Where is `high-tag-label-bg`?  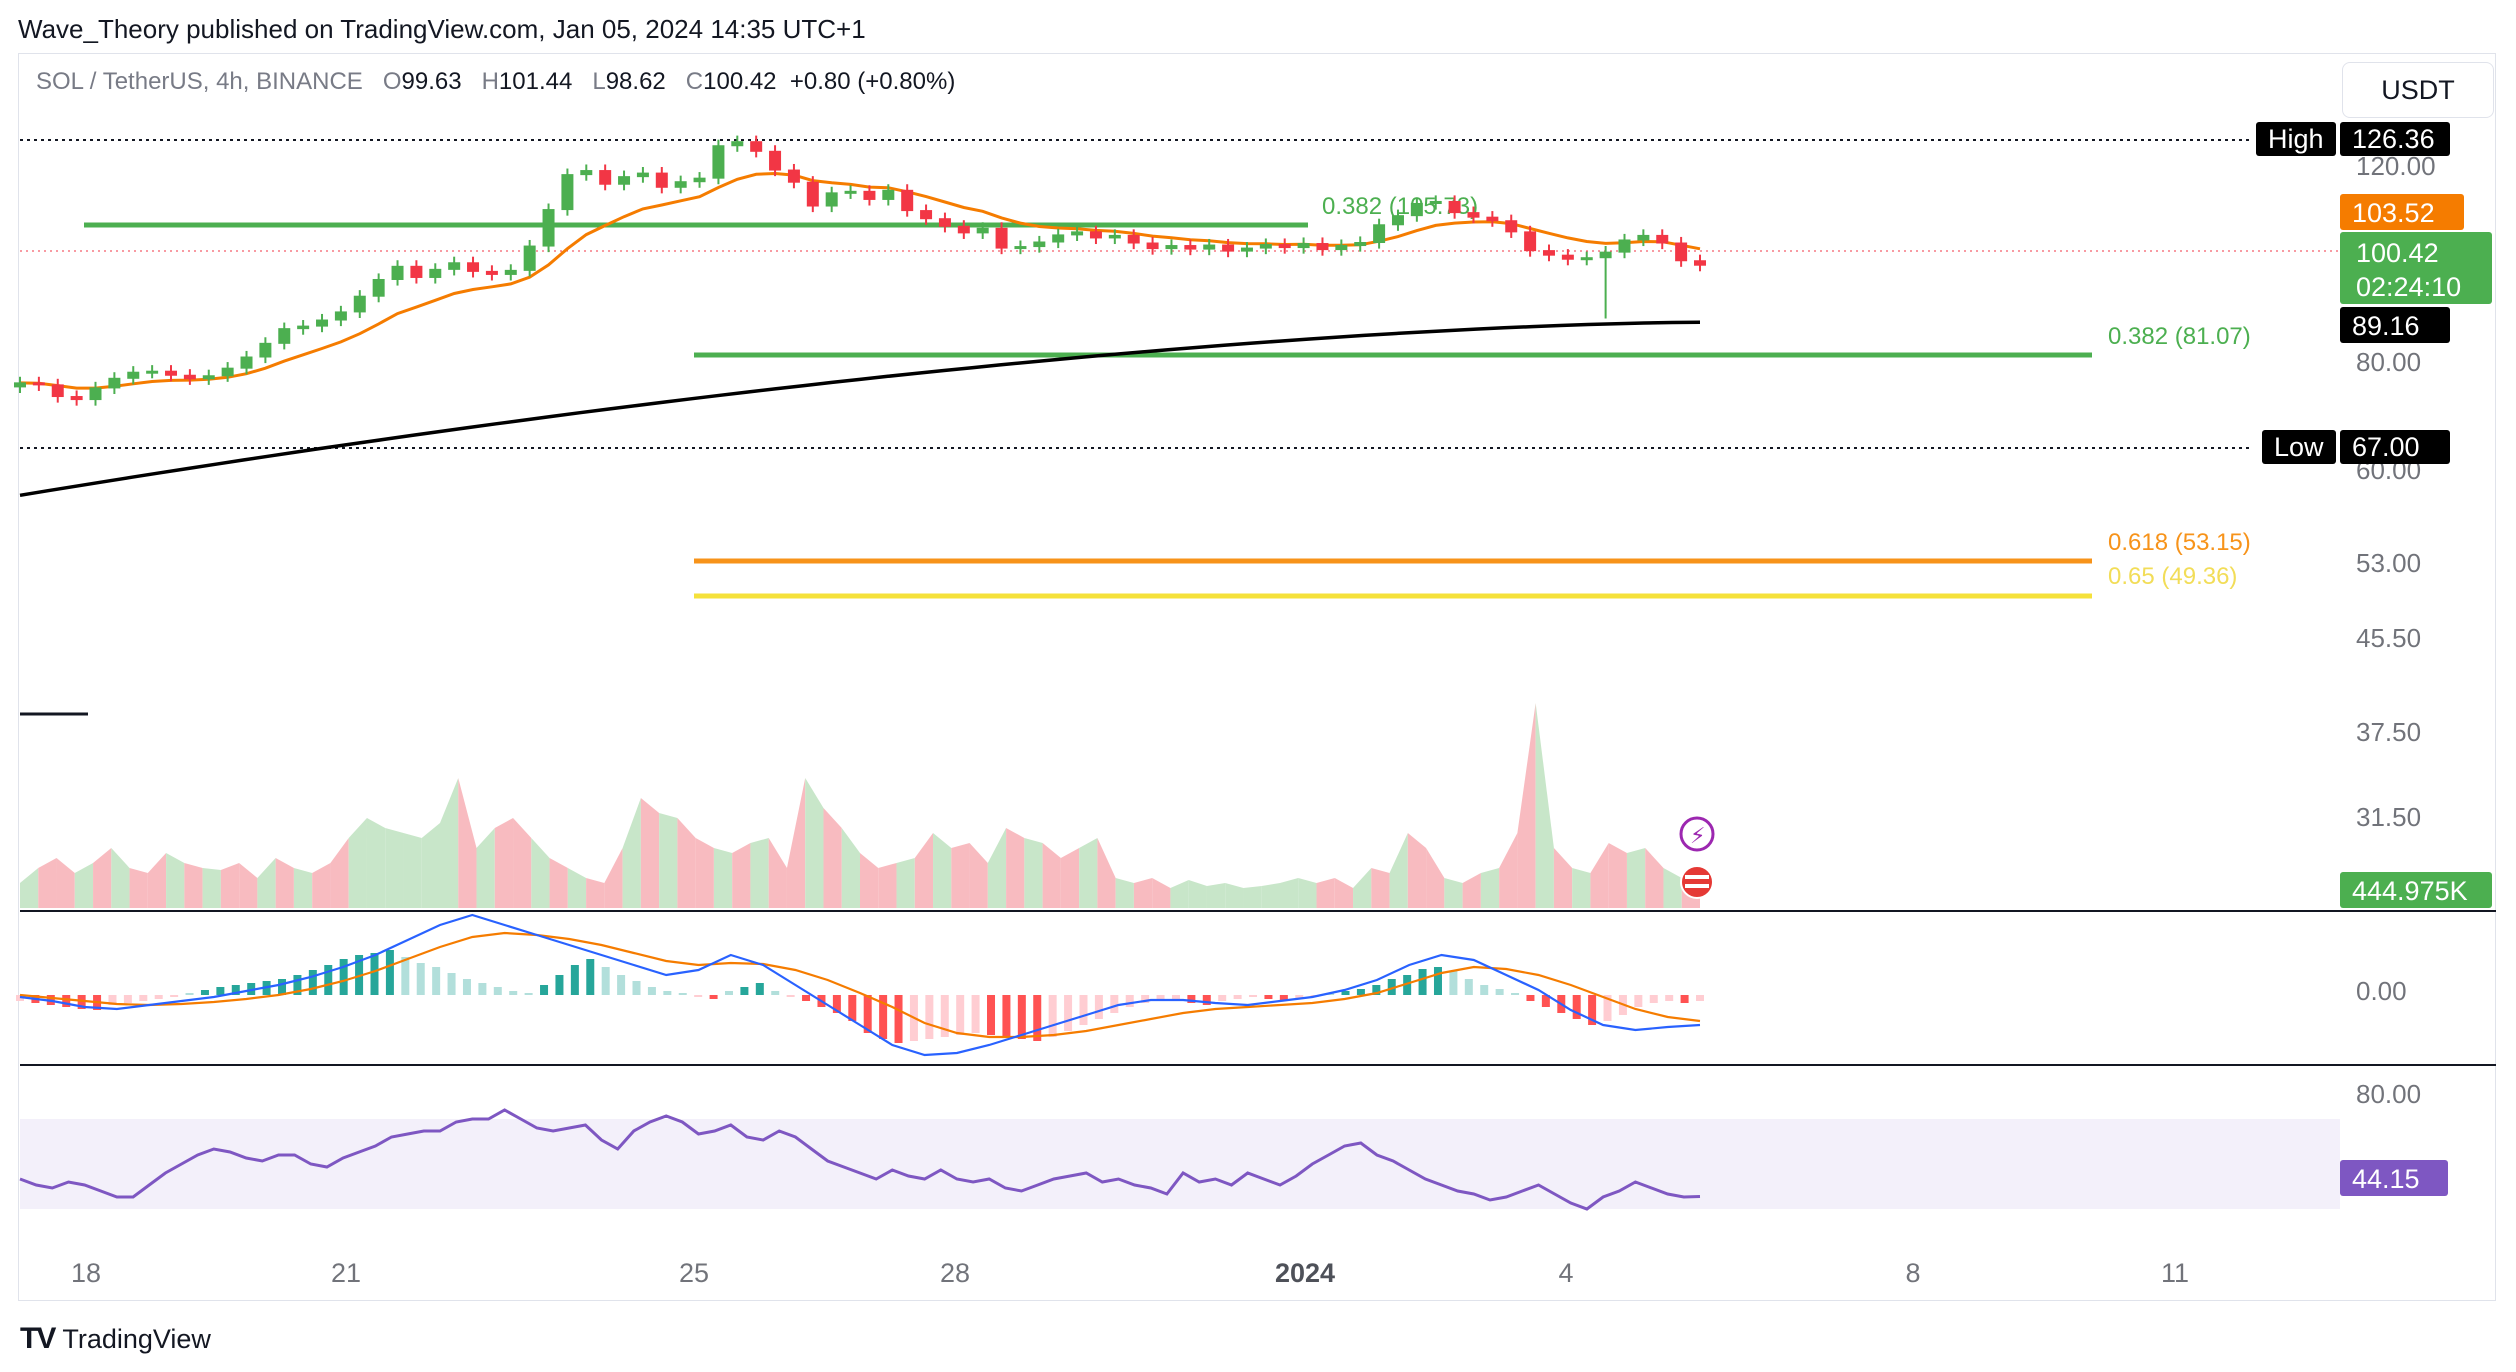 high-tag-label-bg is located at coordinates (2296, 139).